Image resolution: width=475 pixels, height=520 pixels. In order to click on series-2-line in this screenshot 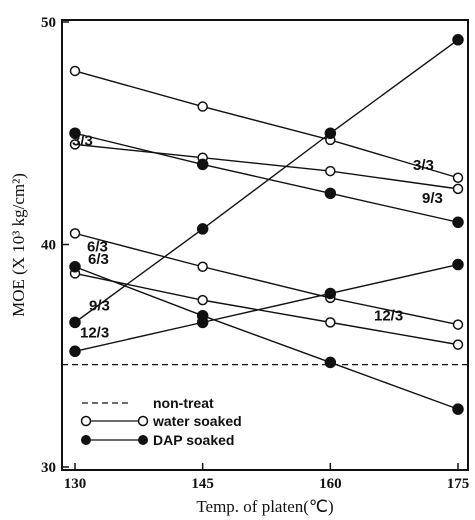, I will do `click(266, 279)`.